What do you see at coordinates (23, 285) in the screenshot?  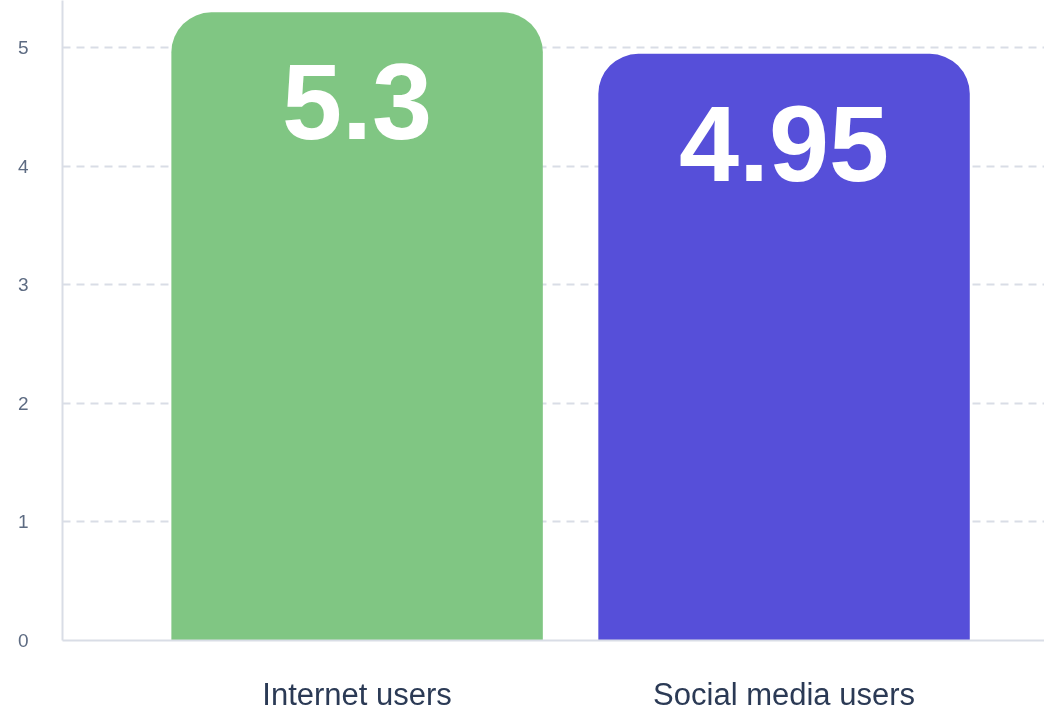 I see `y-tick-label: 3` at bounding box center [23, 285].